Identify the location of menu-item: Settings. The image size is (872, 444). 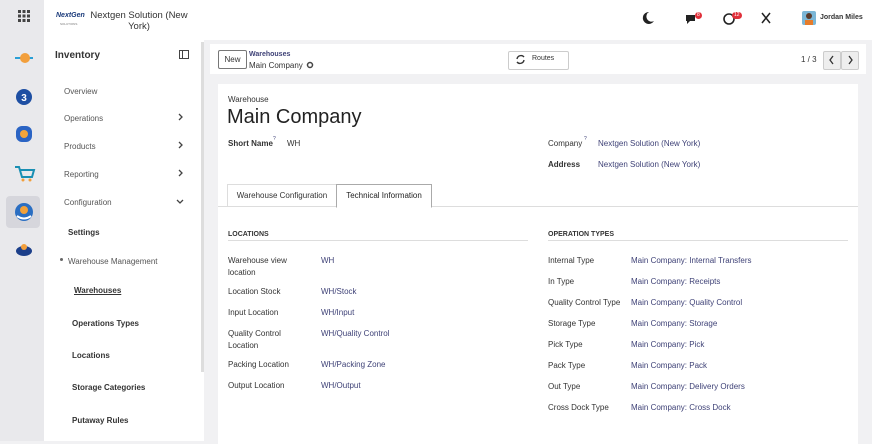
(84, 232).